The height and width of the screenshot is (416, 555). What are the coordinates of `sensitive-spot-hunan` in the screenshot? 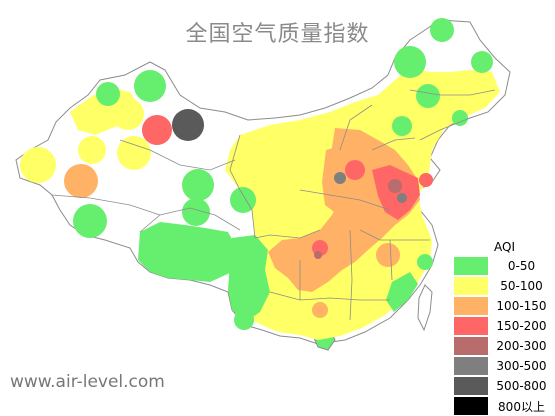 It's located at (388, 255).